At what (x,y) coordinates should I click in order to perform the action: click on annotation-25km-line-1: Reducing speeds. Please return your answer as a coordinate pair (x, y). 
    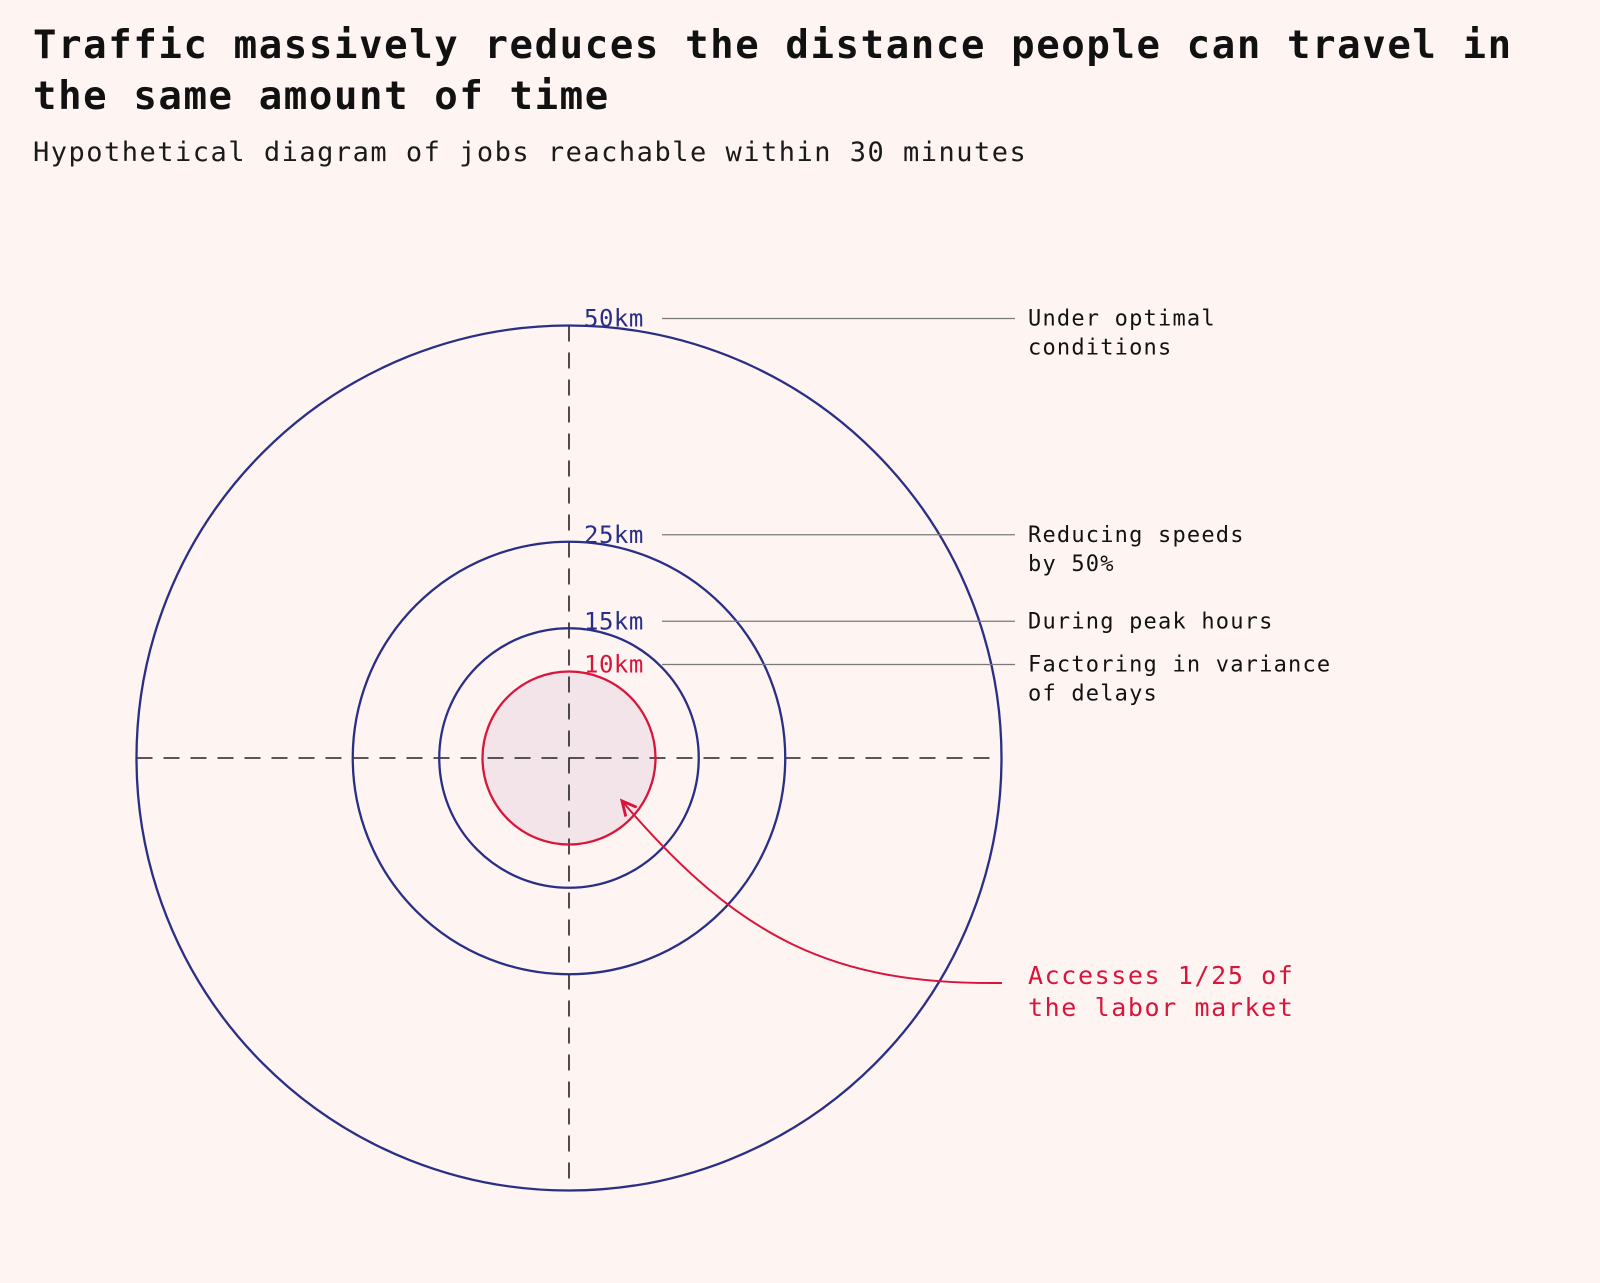
    Looking at the image, I should click on (1136, 535).